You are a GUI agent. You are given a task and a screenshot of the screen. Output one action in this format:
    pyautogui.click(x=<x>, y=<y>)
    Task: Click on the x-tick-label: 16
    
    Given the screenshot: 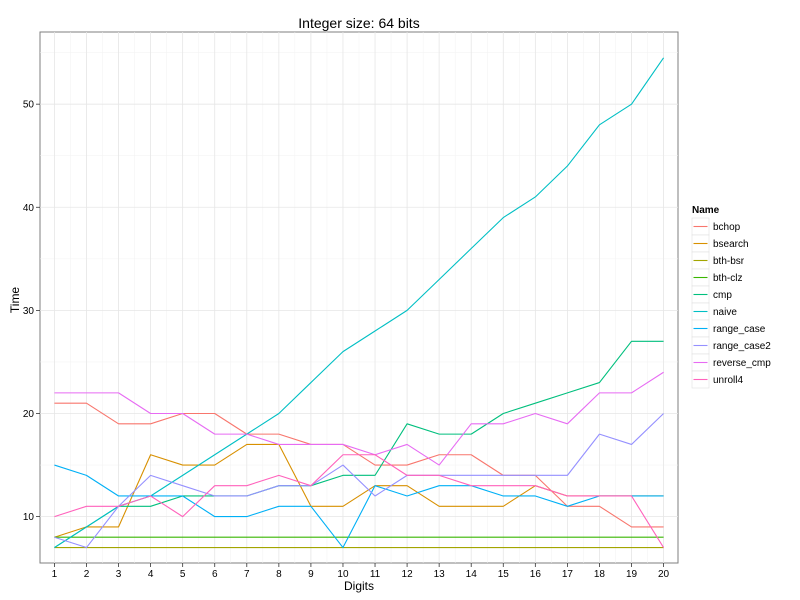 What is the action you would take?
    pyautogui.click(x=536, y=574)
    